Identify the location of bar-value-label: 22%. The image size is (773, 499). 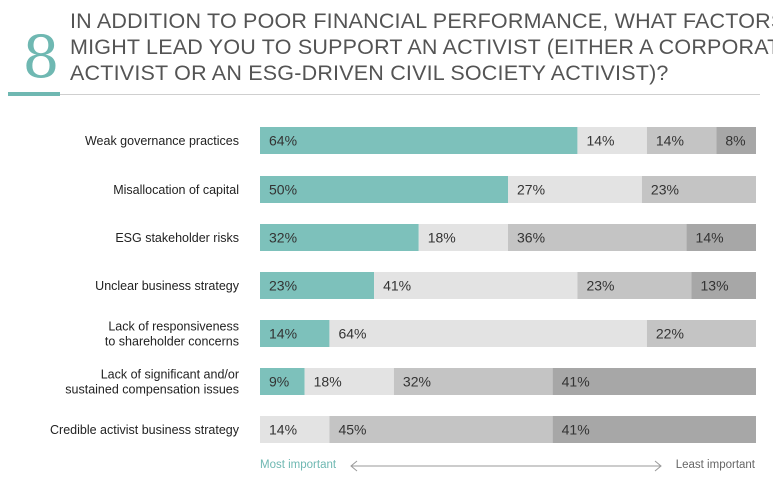
(670, 334).